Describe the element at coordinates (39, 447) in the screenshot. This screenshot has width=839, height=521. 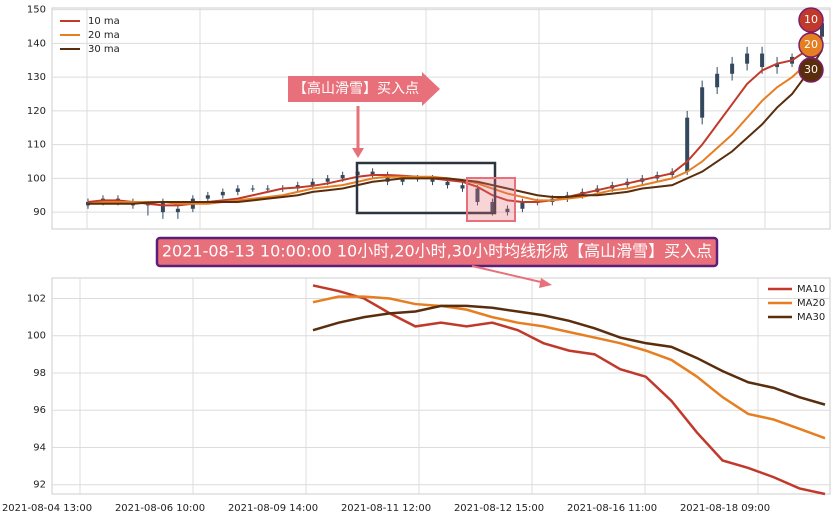
I see `y-tick-label: 94` at that location.